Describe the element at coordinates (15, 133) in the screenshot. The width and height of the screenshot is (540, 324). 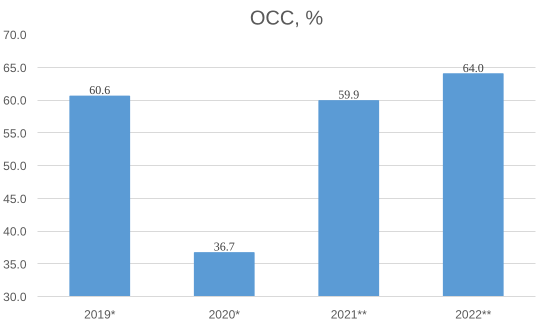
I see `y-tick-label: 55.0` at that location.